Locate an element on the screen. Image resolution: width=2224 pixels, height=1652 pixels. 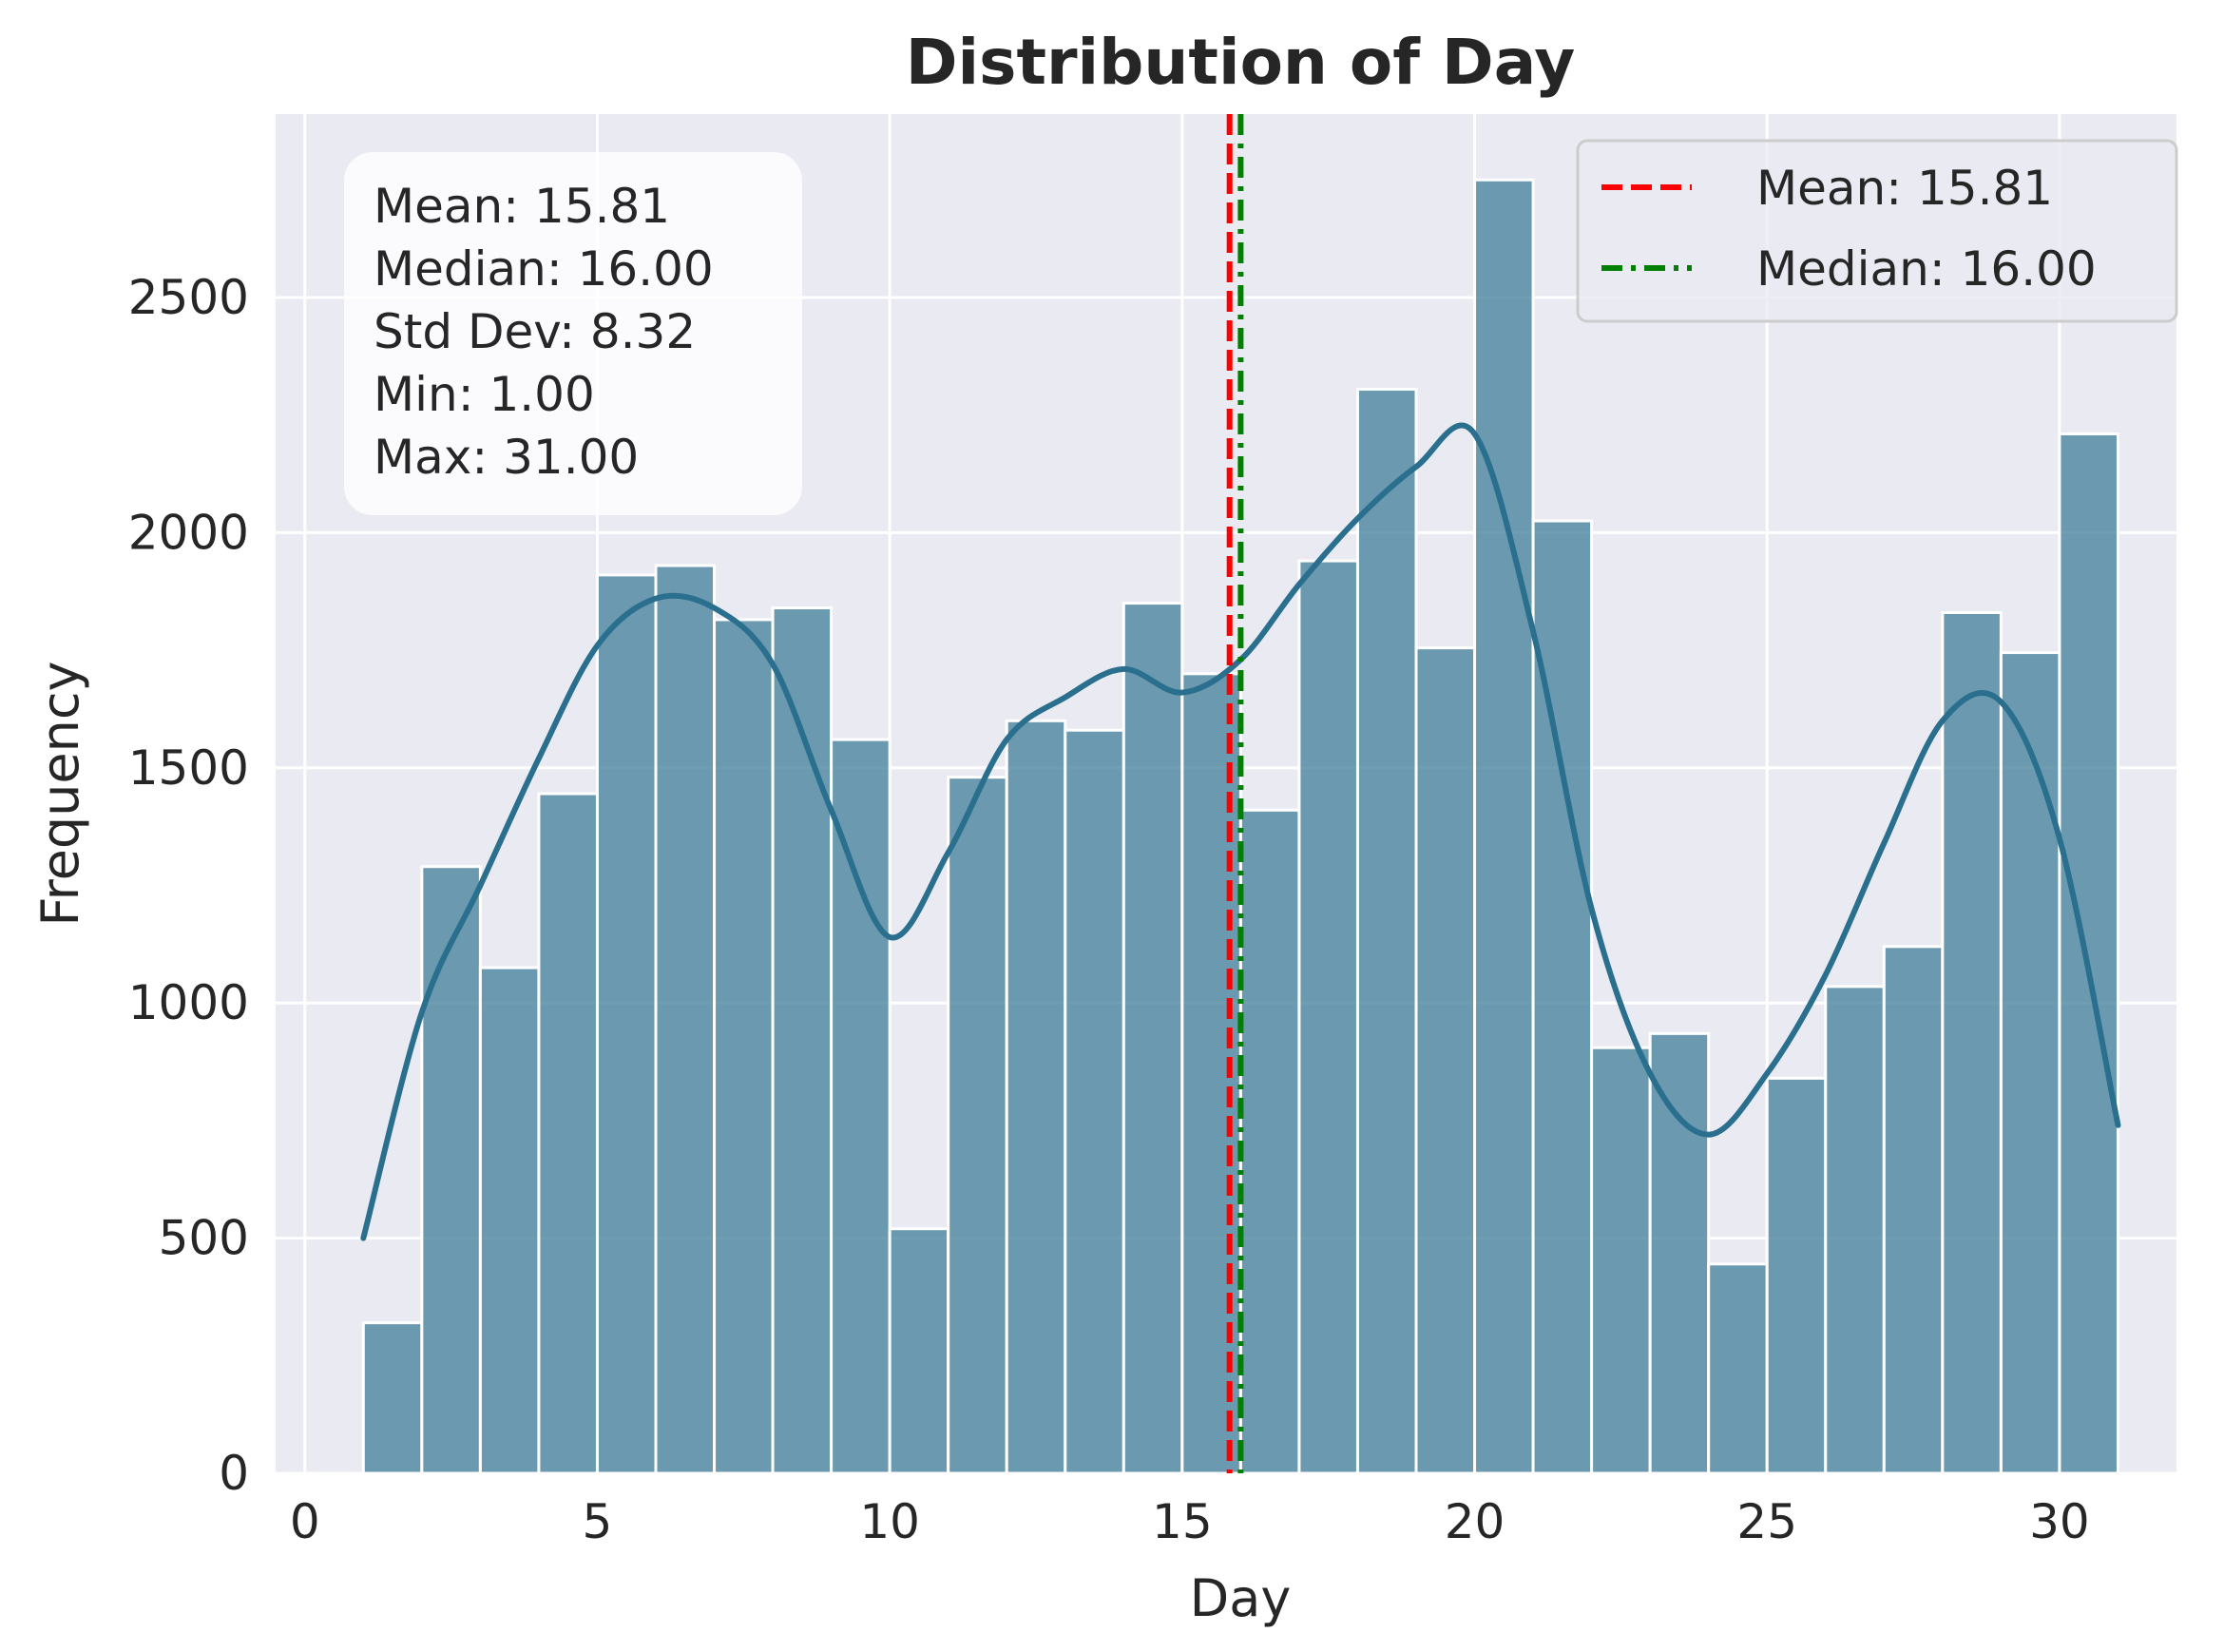
y-tick-label: 2000 is located at coordinates (188, 532).